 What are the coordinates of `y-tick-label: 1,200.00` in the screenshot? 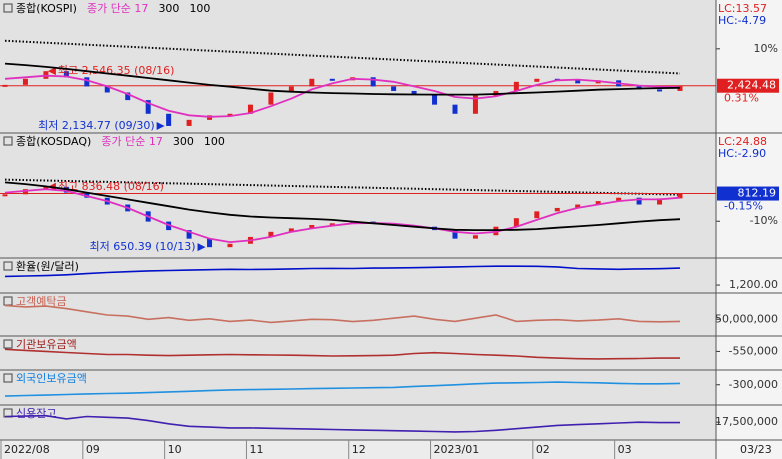 It's located at (753, 284).